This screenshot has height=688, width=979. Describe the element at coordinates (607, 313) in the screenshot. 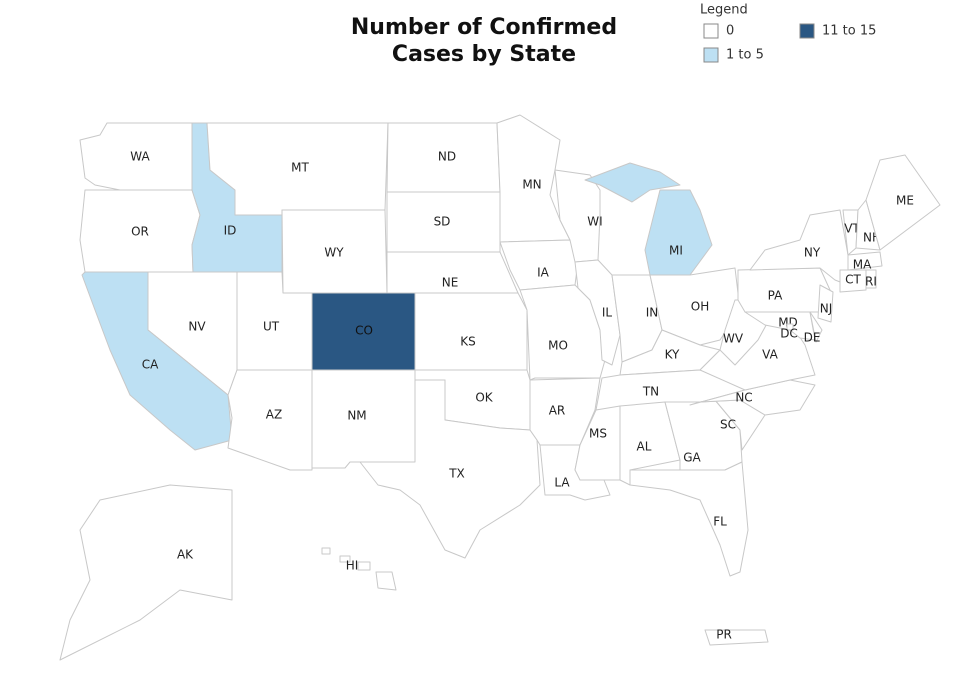

I see `state-label: IL` at that location.